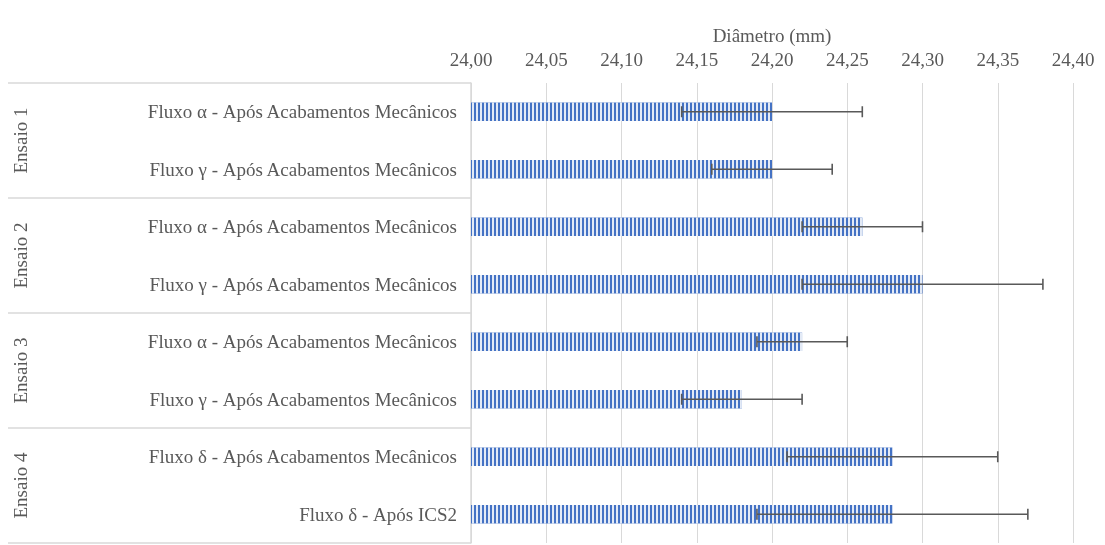 This screenshot has width=1105, height=545. I want to click on x-tick-label: 24,35, so click(998, 59).